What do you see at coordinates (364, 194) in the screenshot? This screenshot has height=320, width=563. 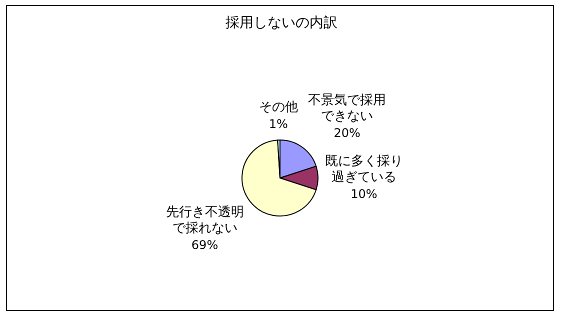 I see `data-label: 10%` at bounding box center [364, 194].